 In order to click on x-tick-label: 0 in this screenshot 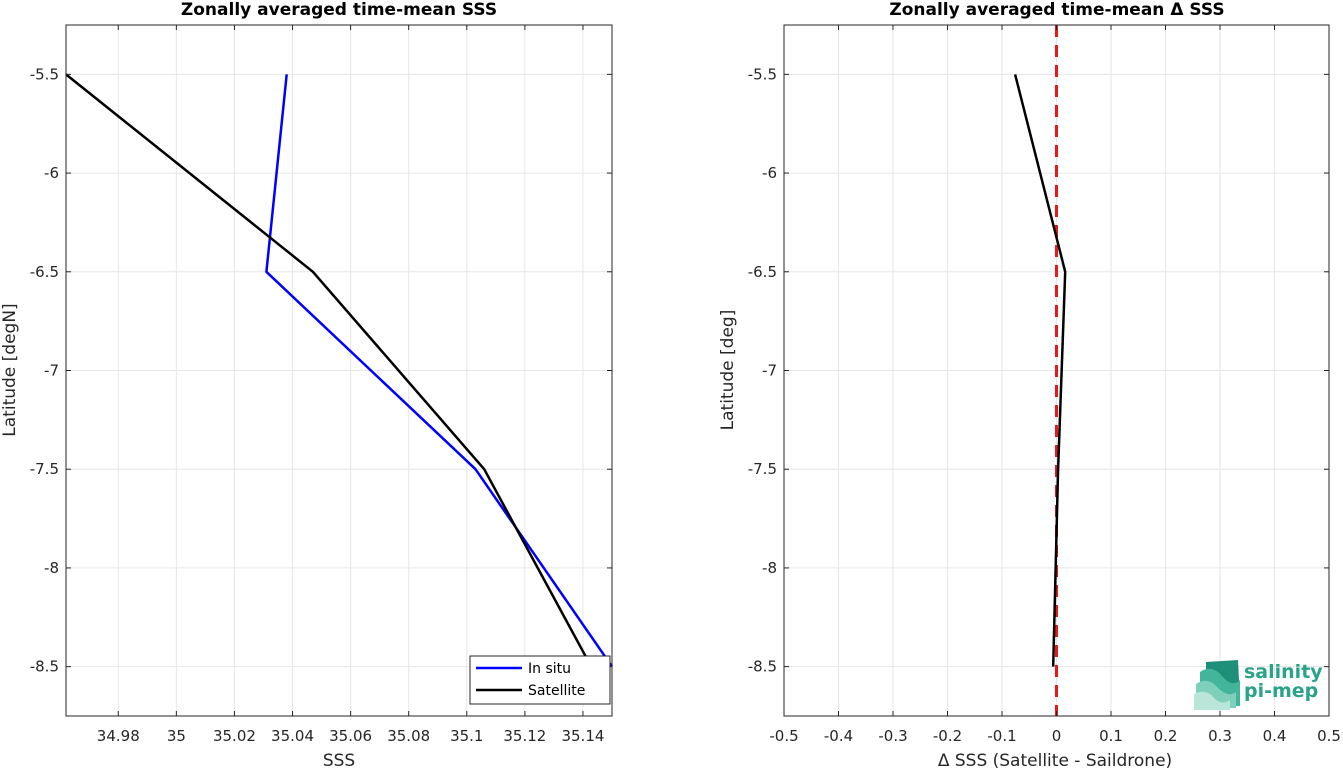, I will do `click(1057, 736)`.